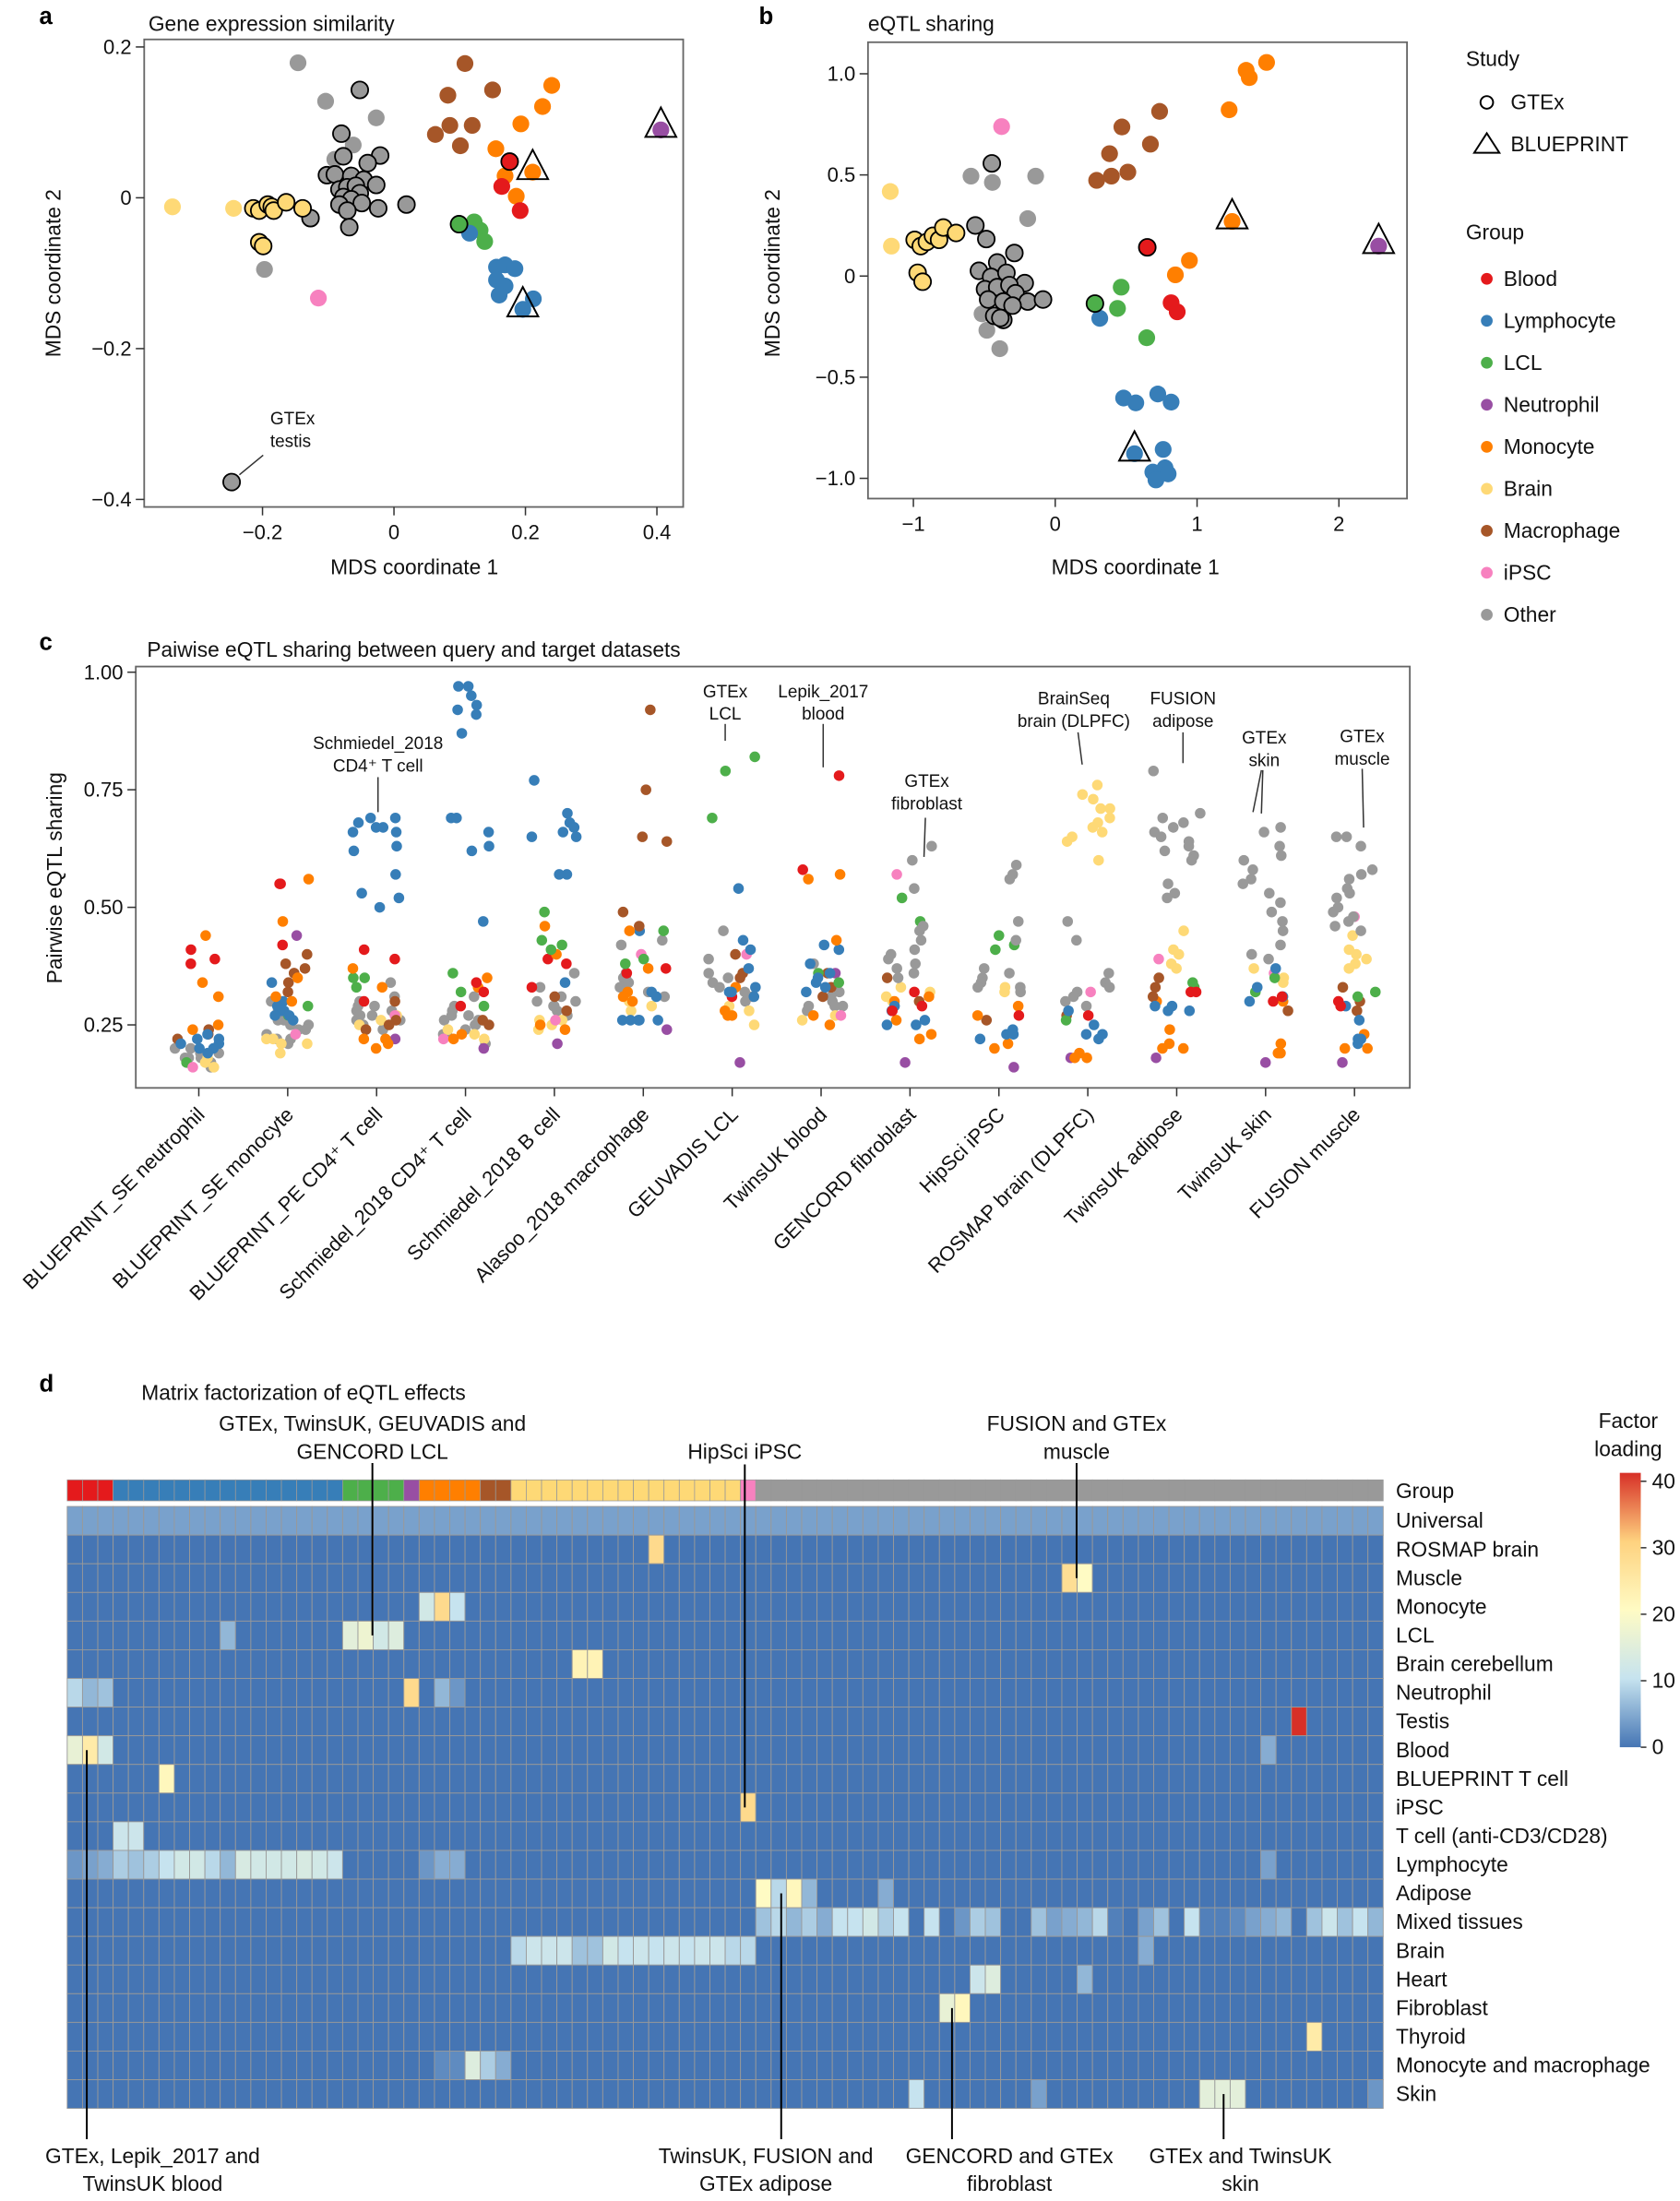  Describe the element at coordinates (378, 744) in the screenshot. I see `annotation-line: Schmiedel_2018` at that location.